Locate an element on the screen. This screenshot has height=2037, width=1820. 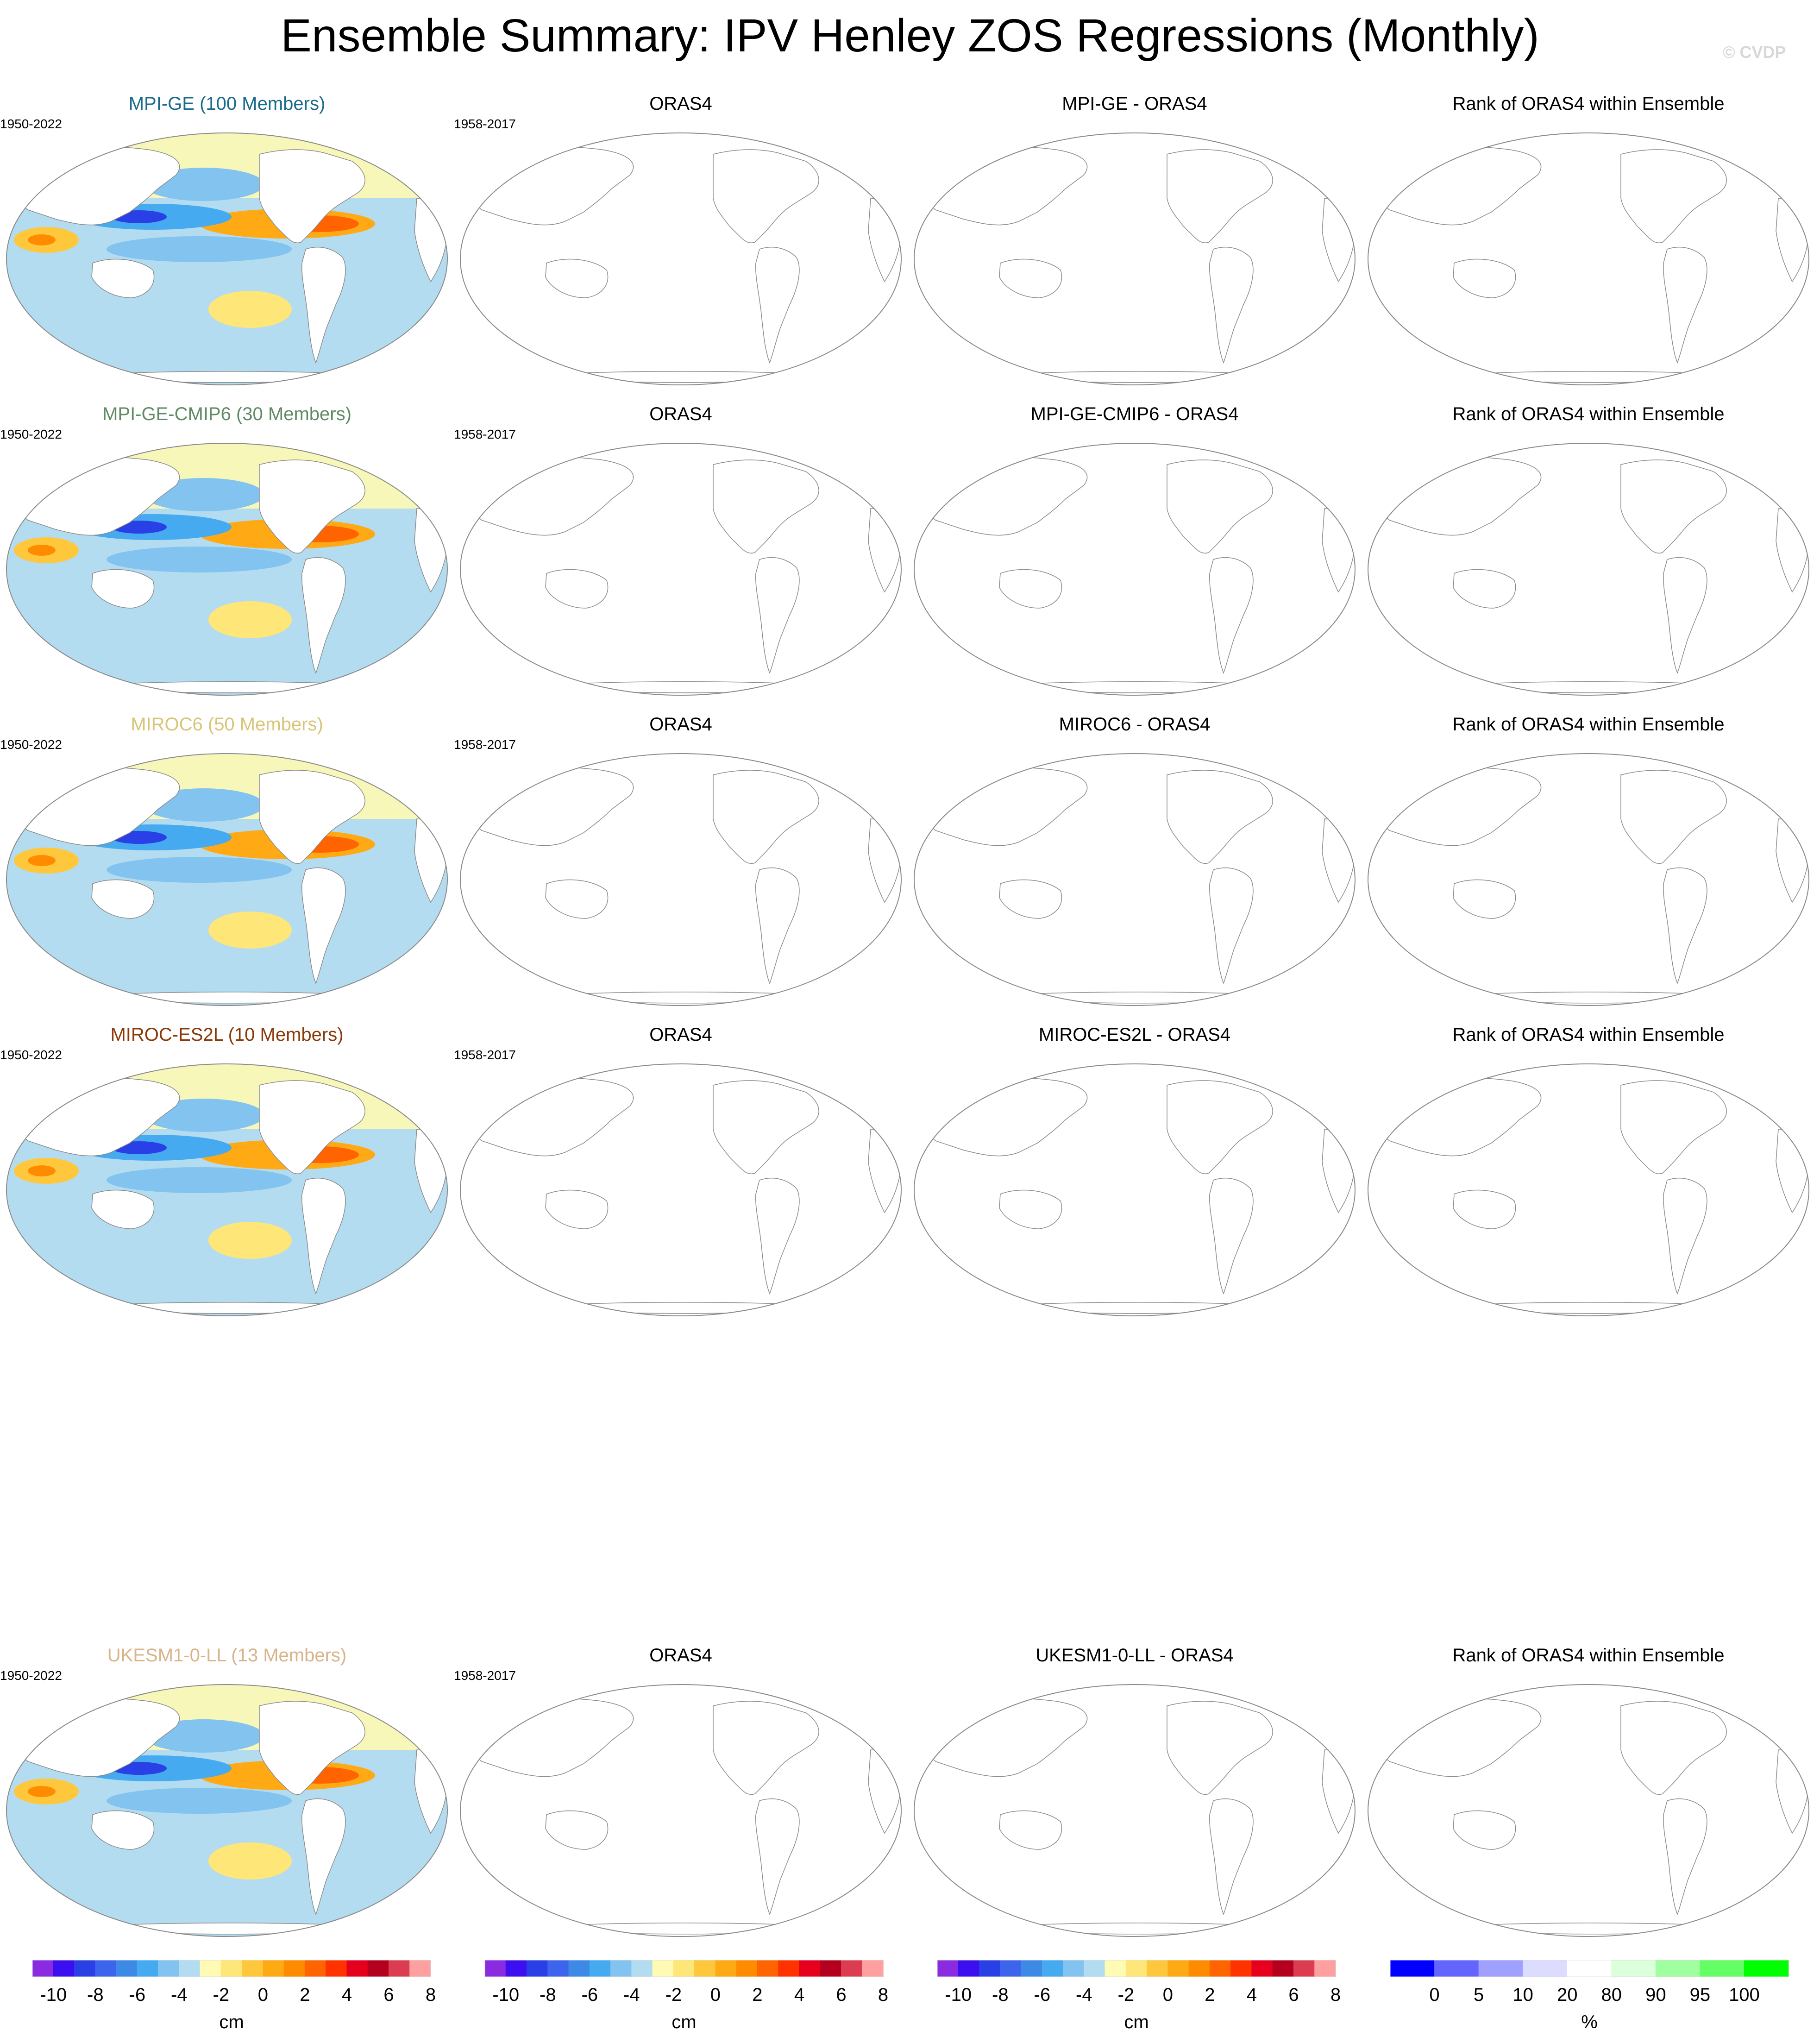
colorbar-regression-3: -10-8-6-4-20246810 cm is located at coordinates (1136, 1997).